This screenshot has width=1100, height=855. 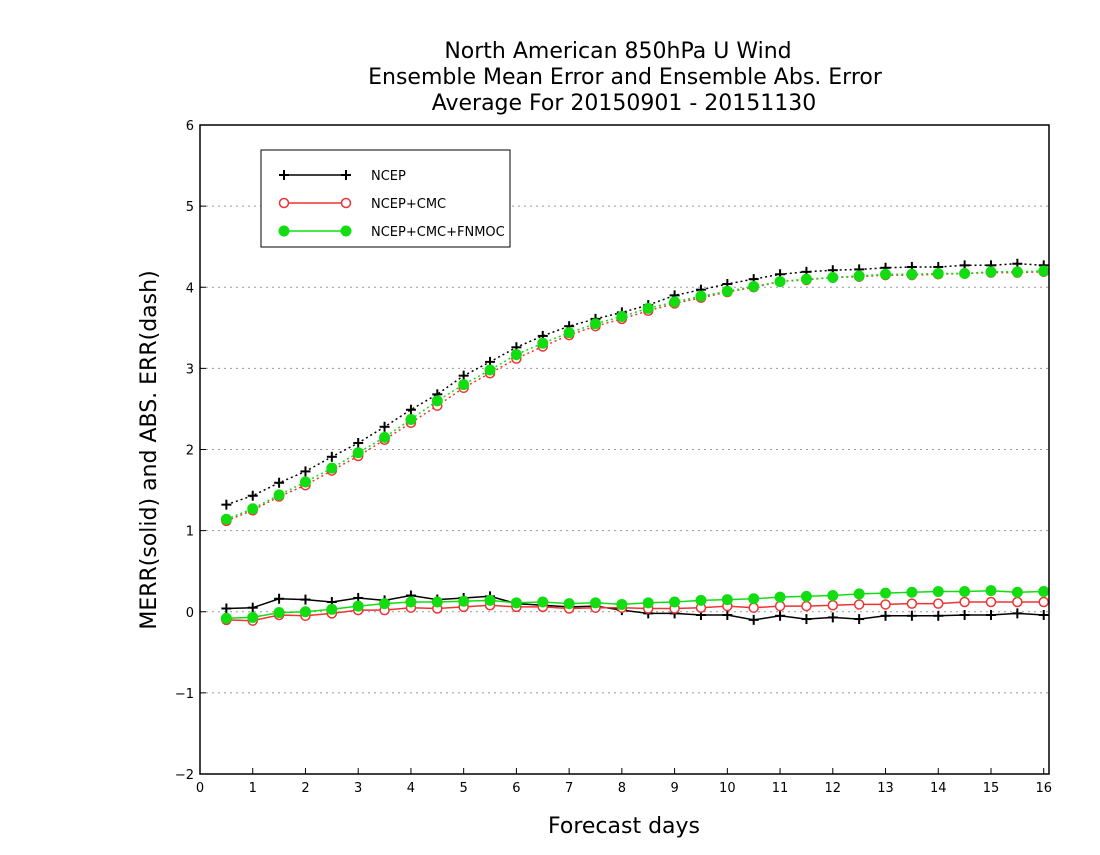 I want to click on x-tick-label-16: 16, so click(x=1043, y=788).